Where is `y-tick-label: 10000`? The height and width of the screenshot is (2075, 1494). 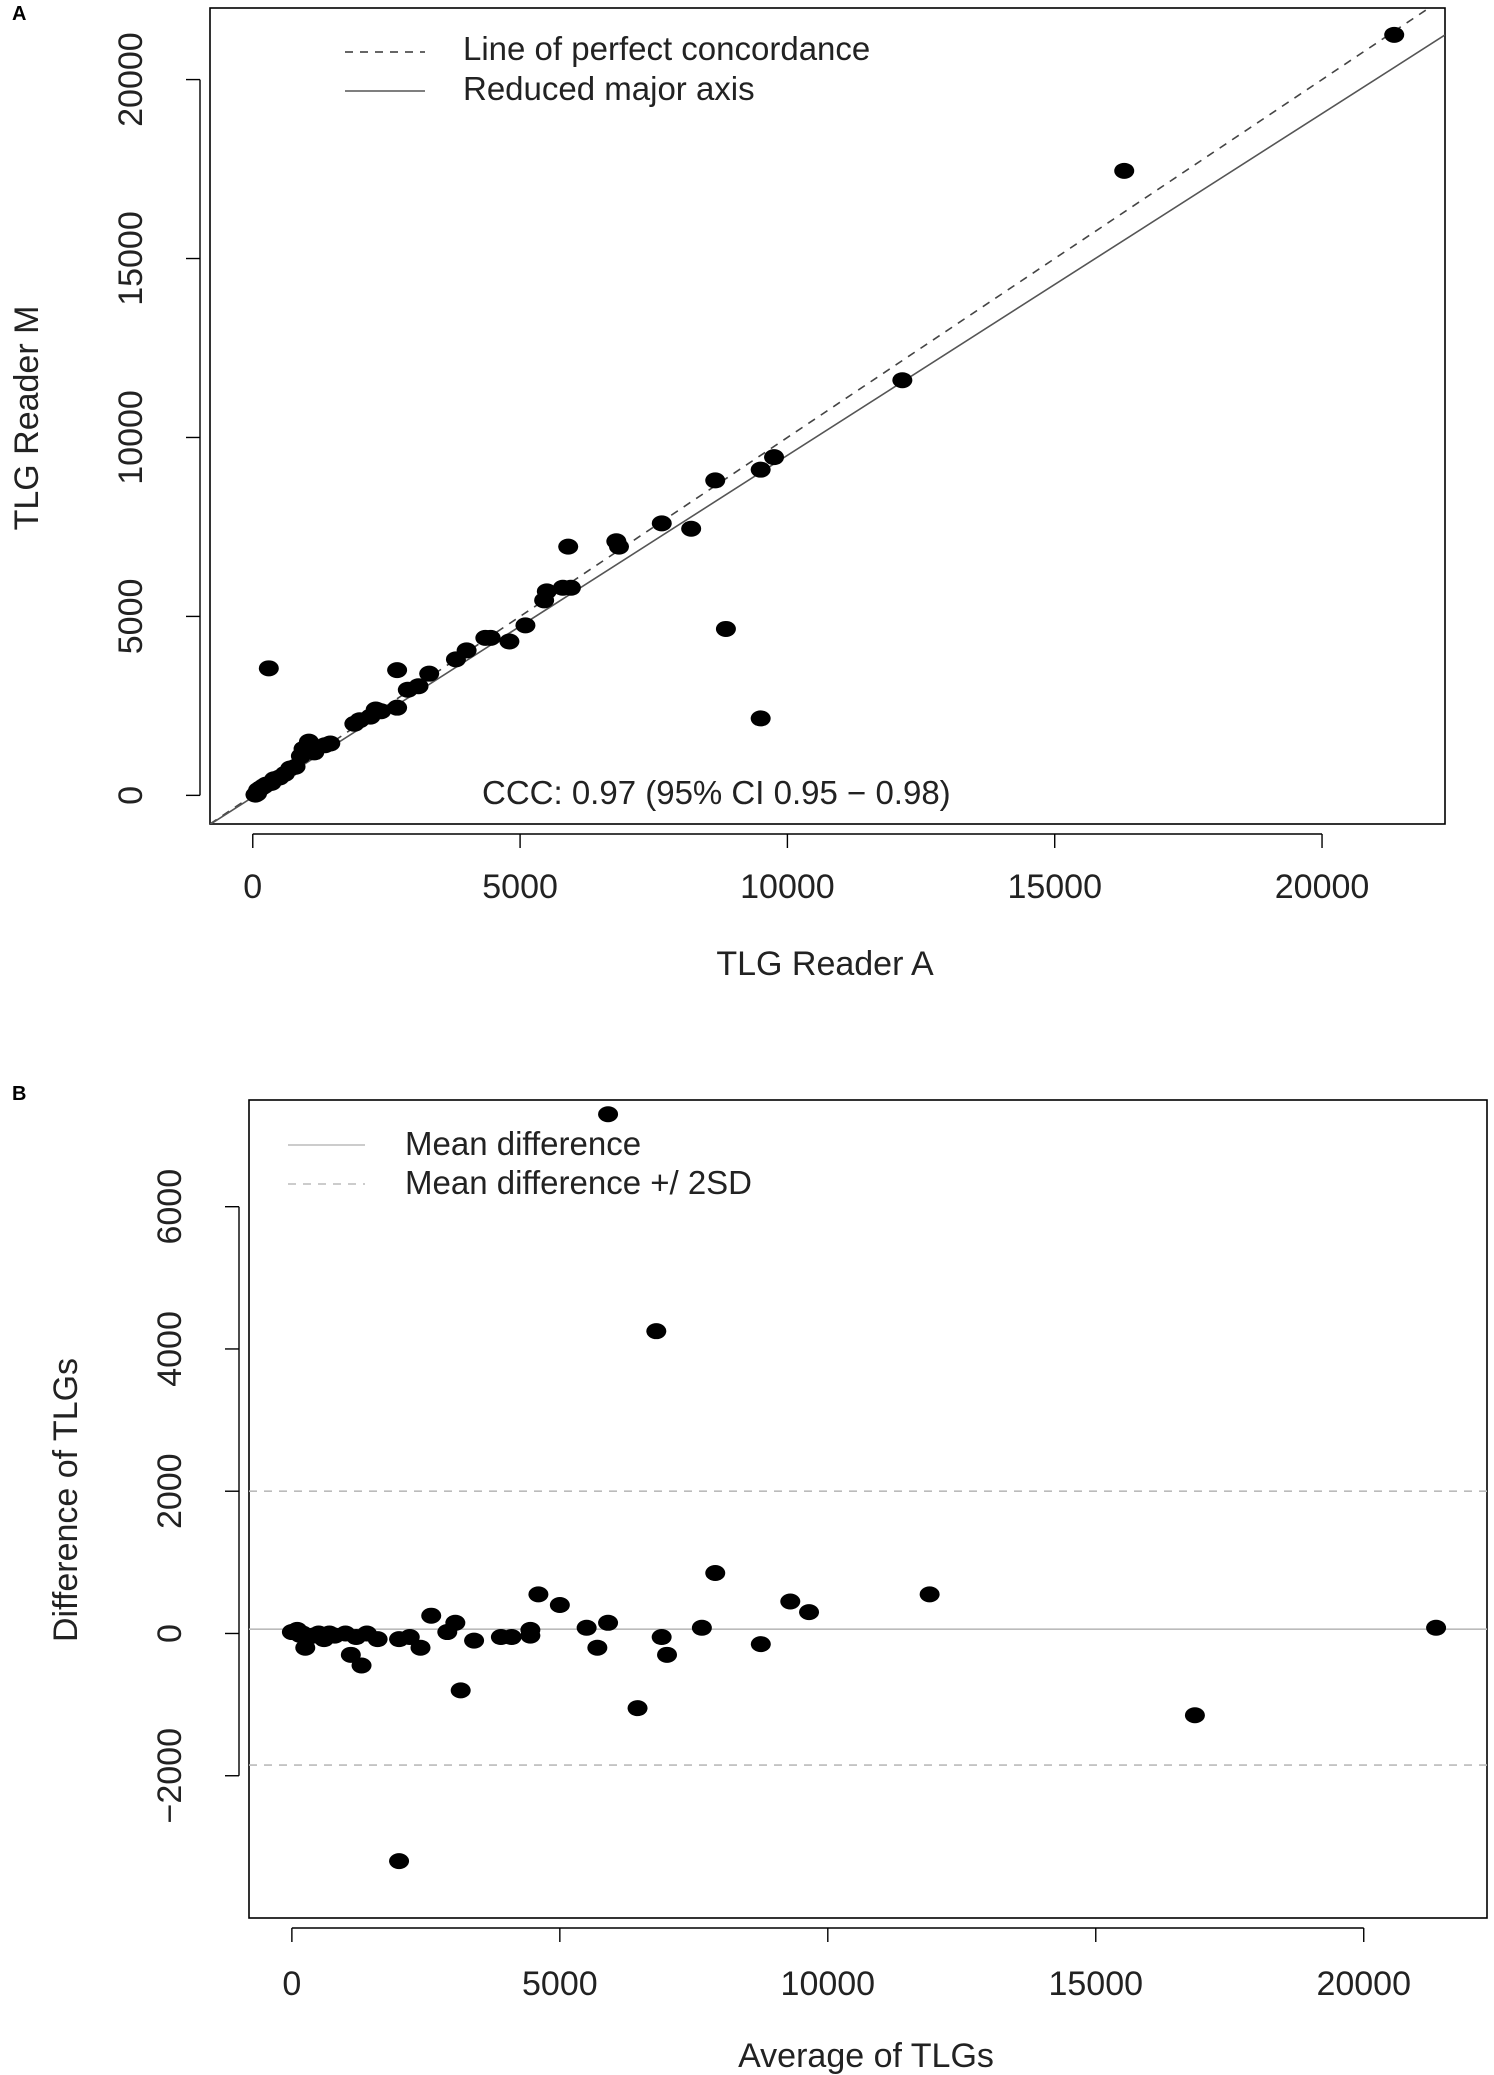 y-tick-label: 10000 is located at coordinates (131, 437).